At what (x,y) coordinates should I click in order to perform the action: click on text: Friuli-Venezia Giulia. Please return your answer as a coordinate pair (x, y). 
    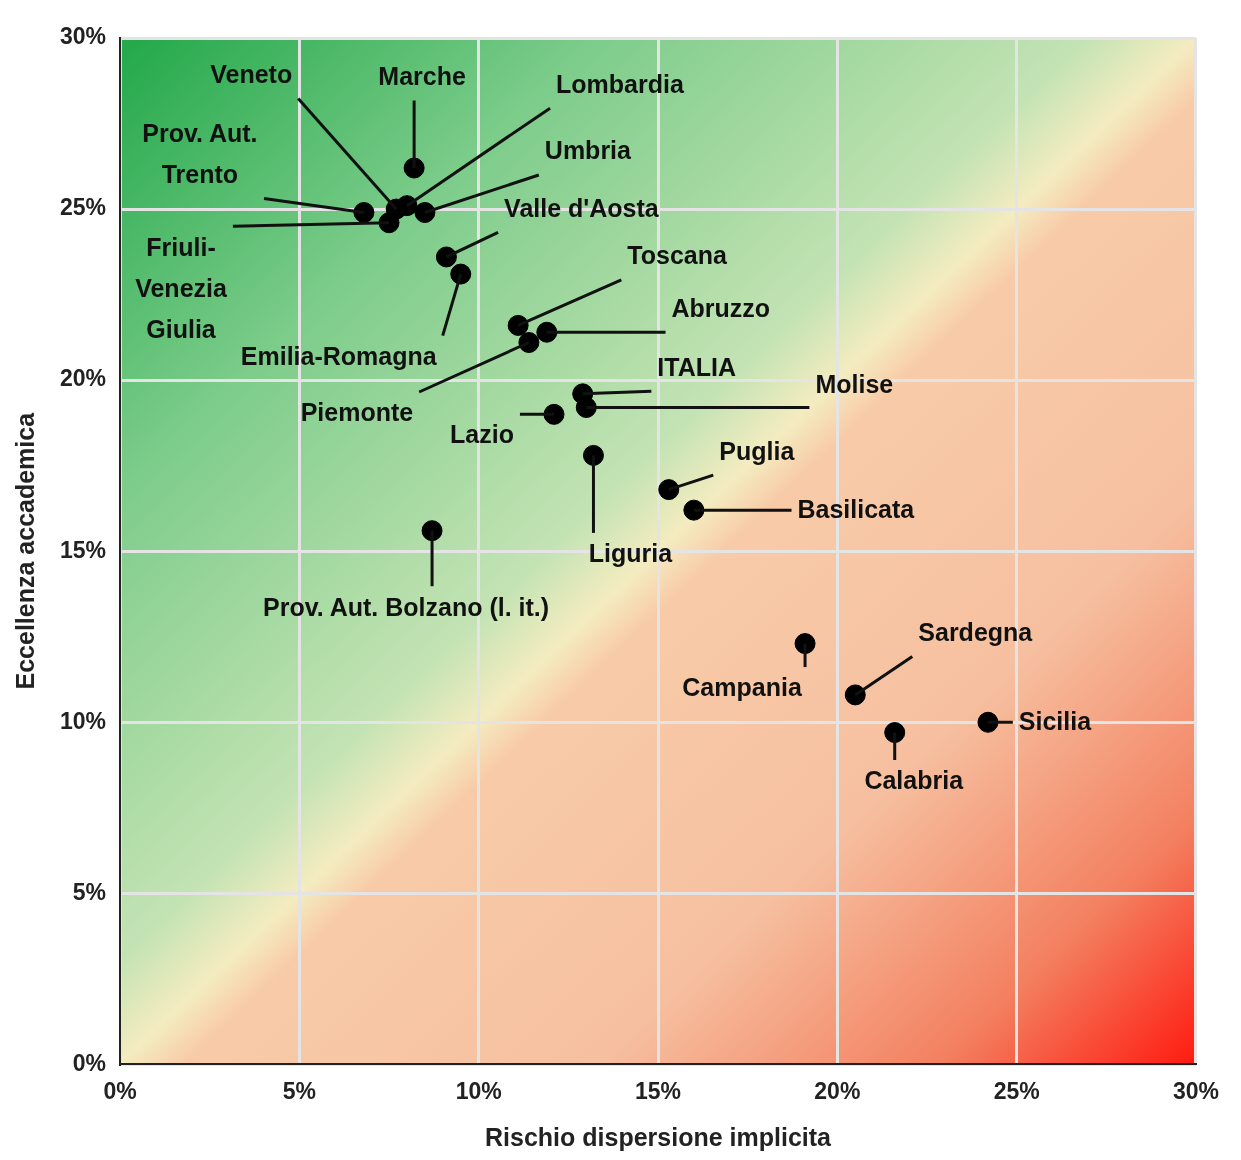
    Looking at the image, I should click on (181, 287).